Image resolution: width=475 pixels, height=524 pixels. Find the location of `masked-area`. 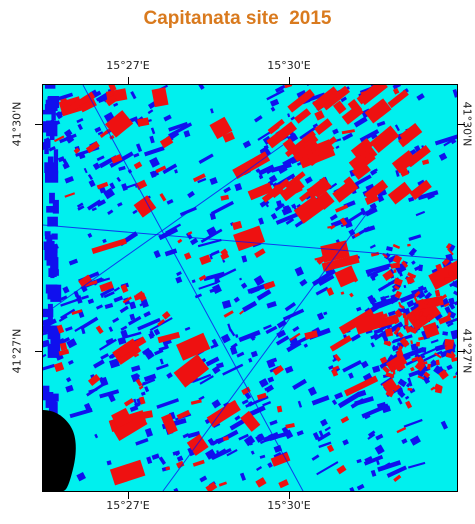

masked-area is located at coordinates (59, 450).